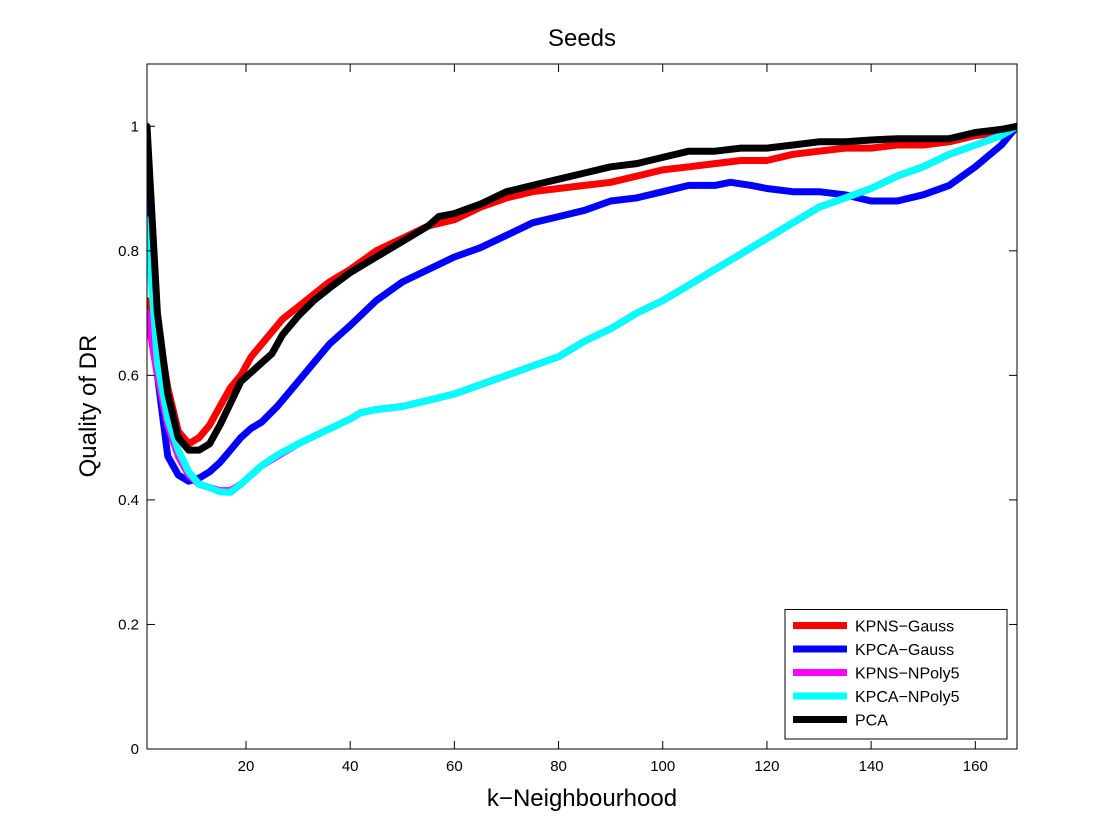 The width and height of the screenshot is (1120, 840). What do you see at coordinates (128, 375) in the screenshot?
I see `y-tick-label: 0.6` at bounding box center [128, 375].